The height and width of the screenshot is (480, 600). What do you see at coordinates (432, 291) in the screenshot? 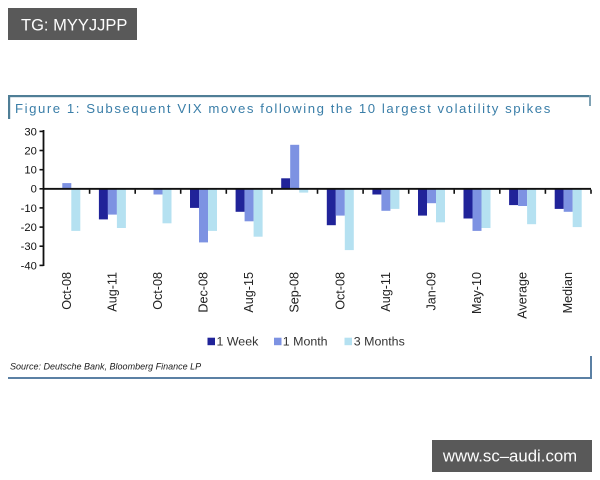
I see `svg-text: Jan-09` at bounding box center [432, 291].